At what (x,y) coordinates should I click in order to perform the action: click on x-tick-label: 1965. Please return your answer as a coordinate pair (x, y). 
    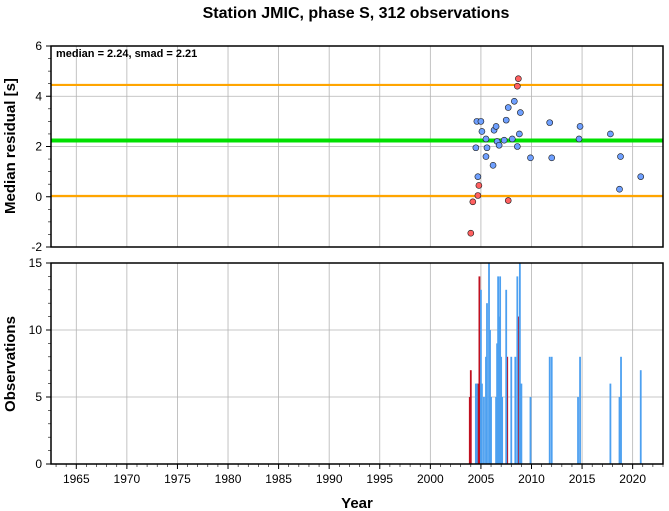
    Looking at the image, I should click on (76, 479).